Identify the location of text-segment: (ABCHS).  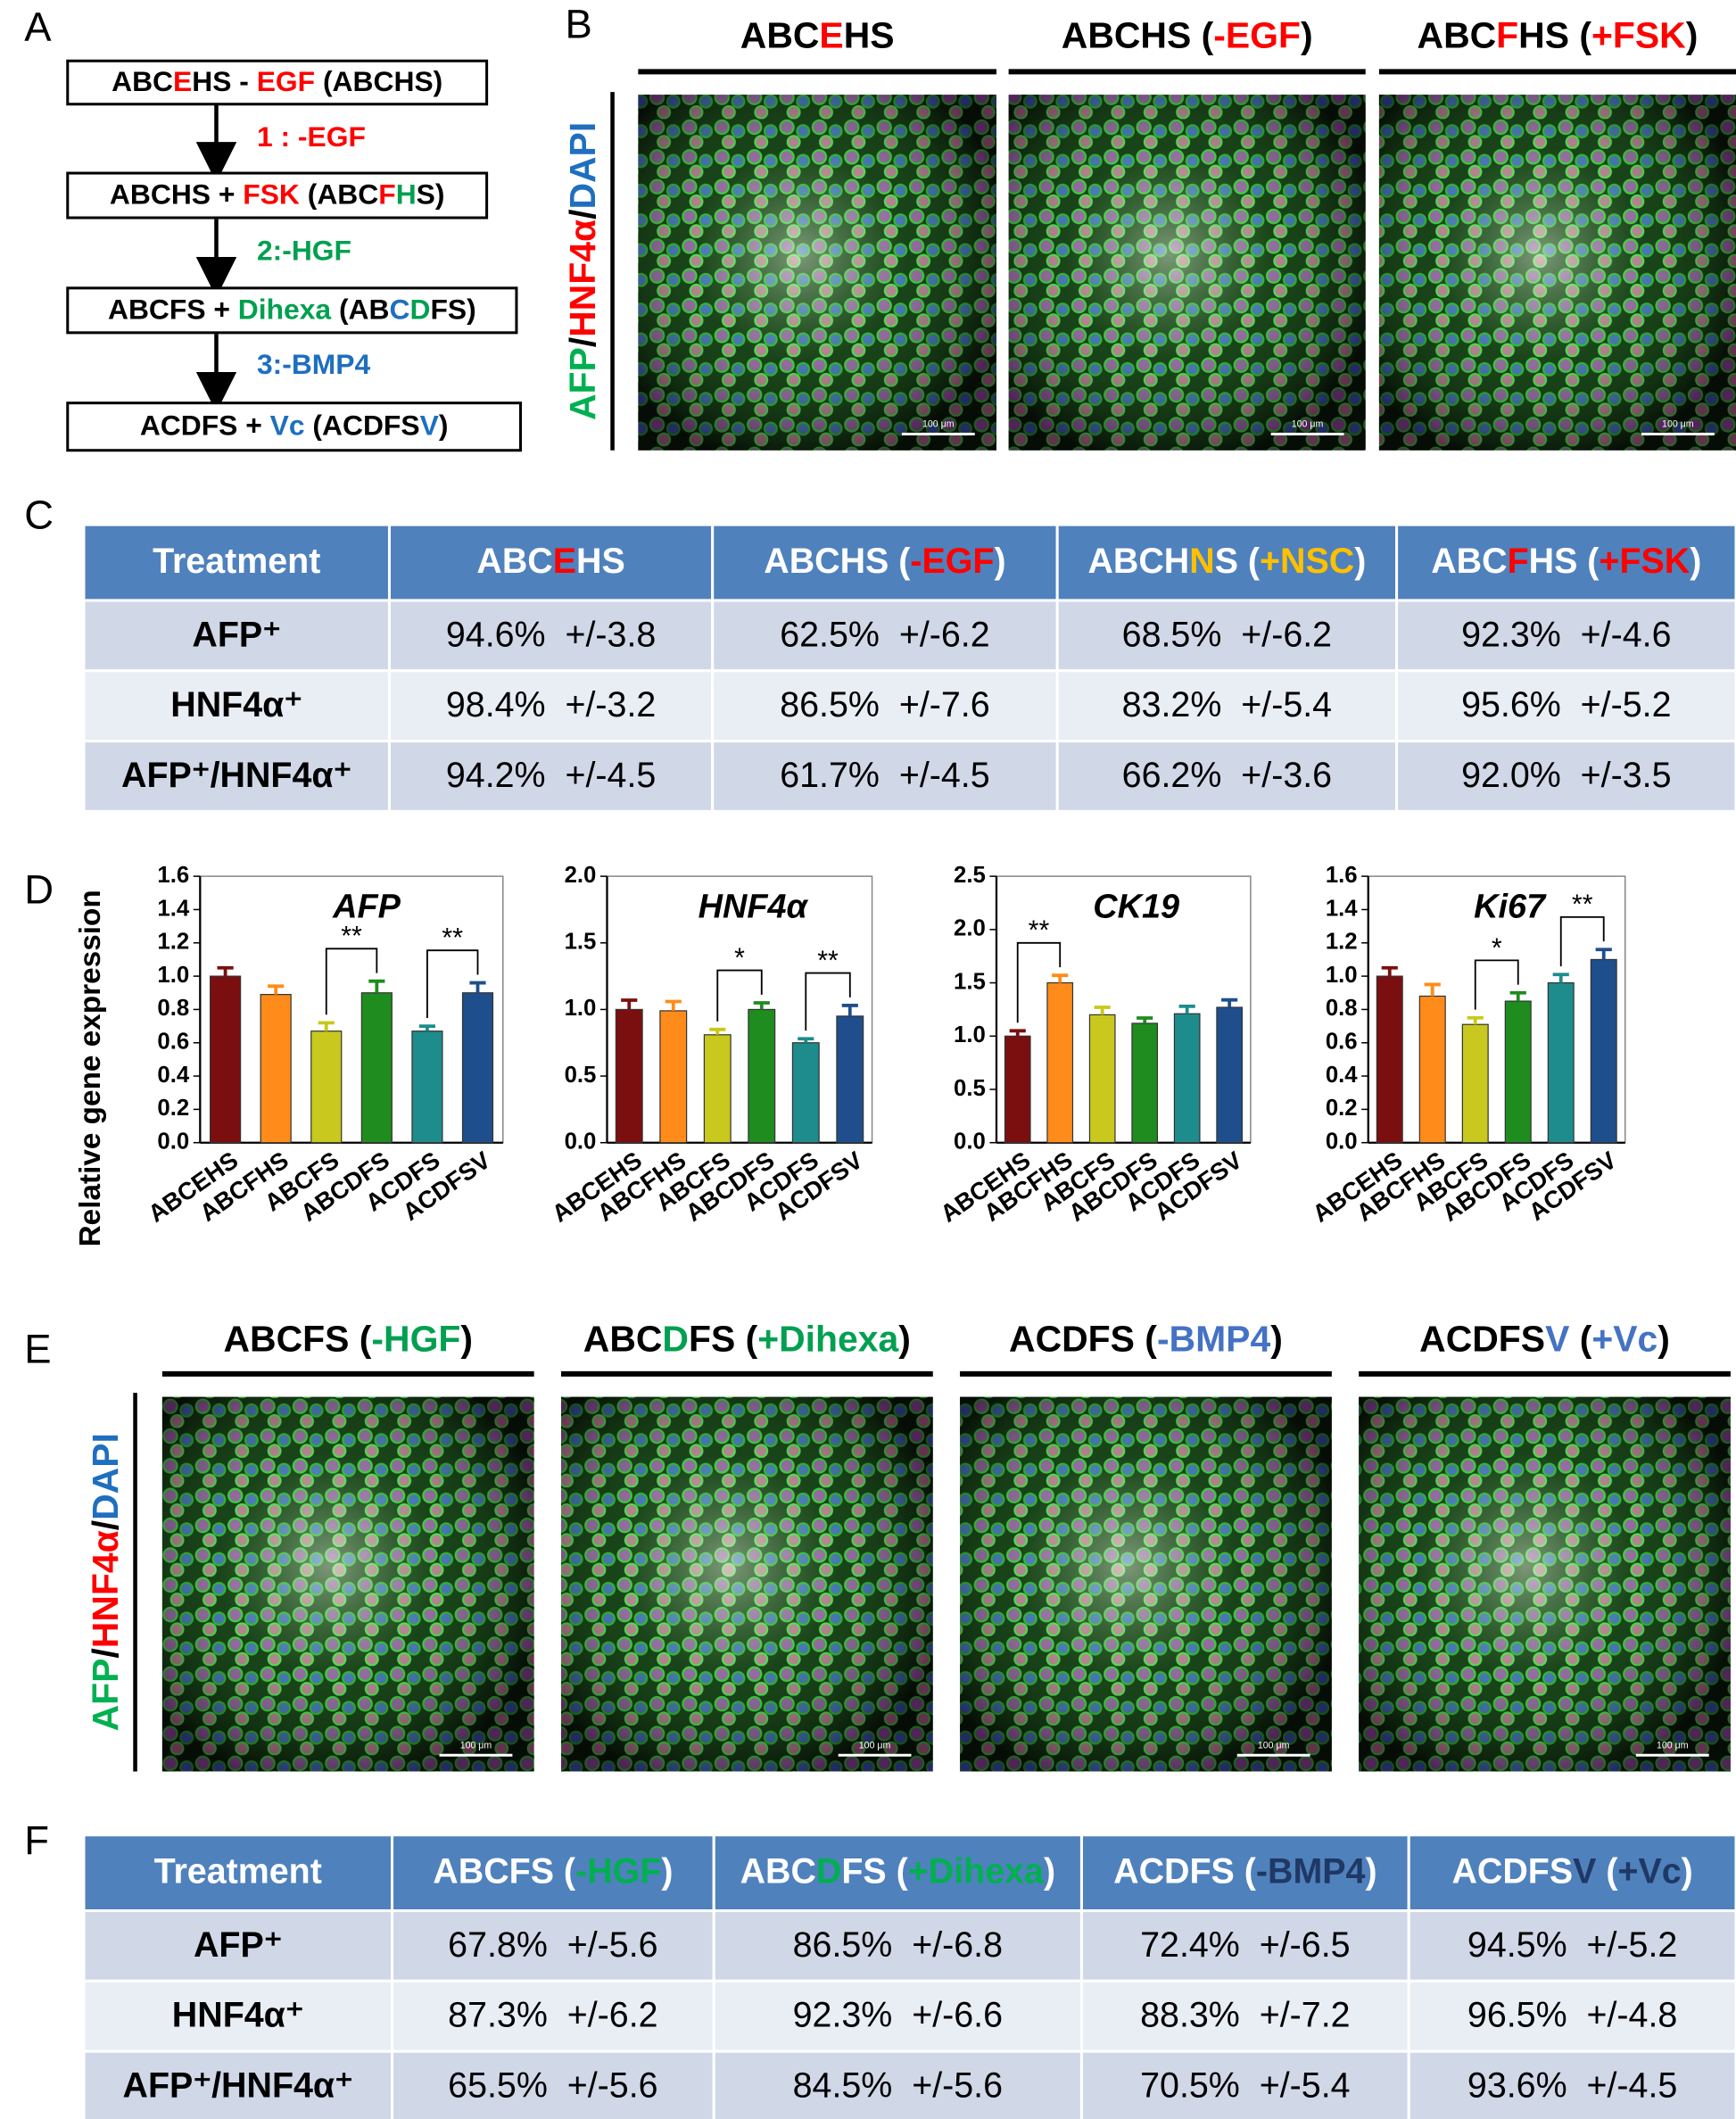
(378, 81).